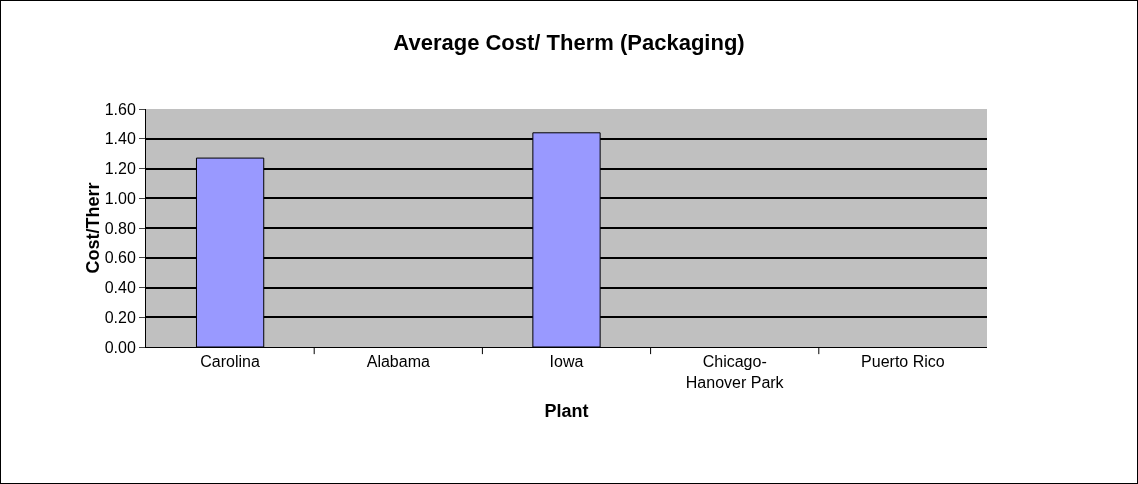 The width and height of the screenshot is (1138, 484). I want to click on y-tick-label: 0.80, so click(120, 228).